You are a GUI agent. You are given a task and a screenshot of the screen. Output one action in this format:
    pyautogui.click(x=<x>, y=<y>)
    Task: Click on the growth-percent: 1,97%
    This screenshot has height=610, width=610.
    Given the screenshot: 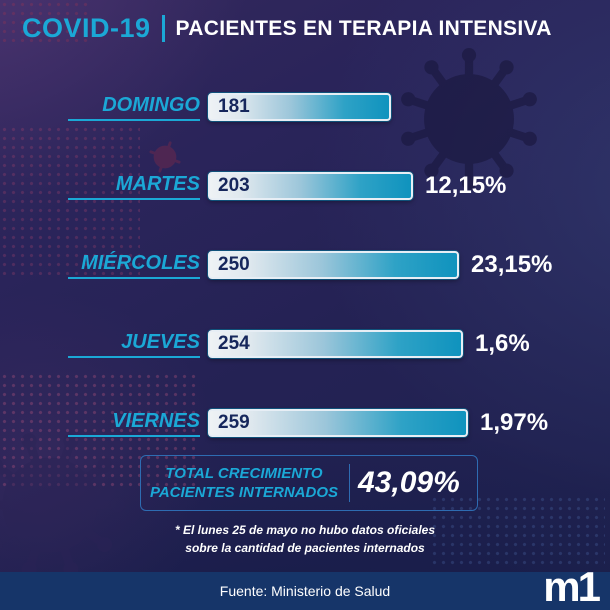 What is the action you would take?
    pyautogui.click(x=514, y=422)
    